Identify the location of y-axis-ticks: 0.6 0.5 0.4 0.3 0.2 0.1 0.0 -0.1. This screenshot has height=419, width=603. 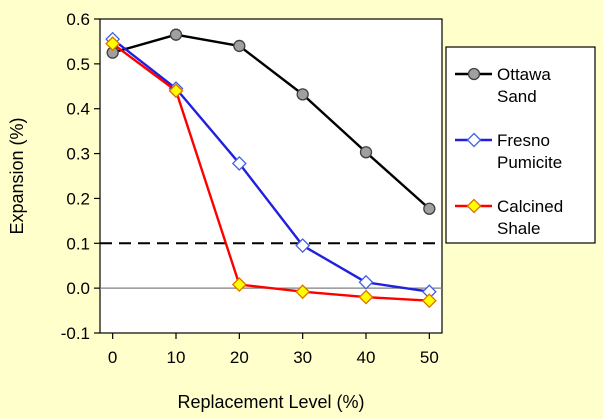
(80, 176).